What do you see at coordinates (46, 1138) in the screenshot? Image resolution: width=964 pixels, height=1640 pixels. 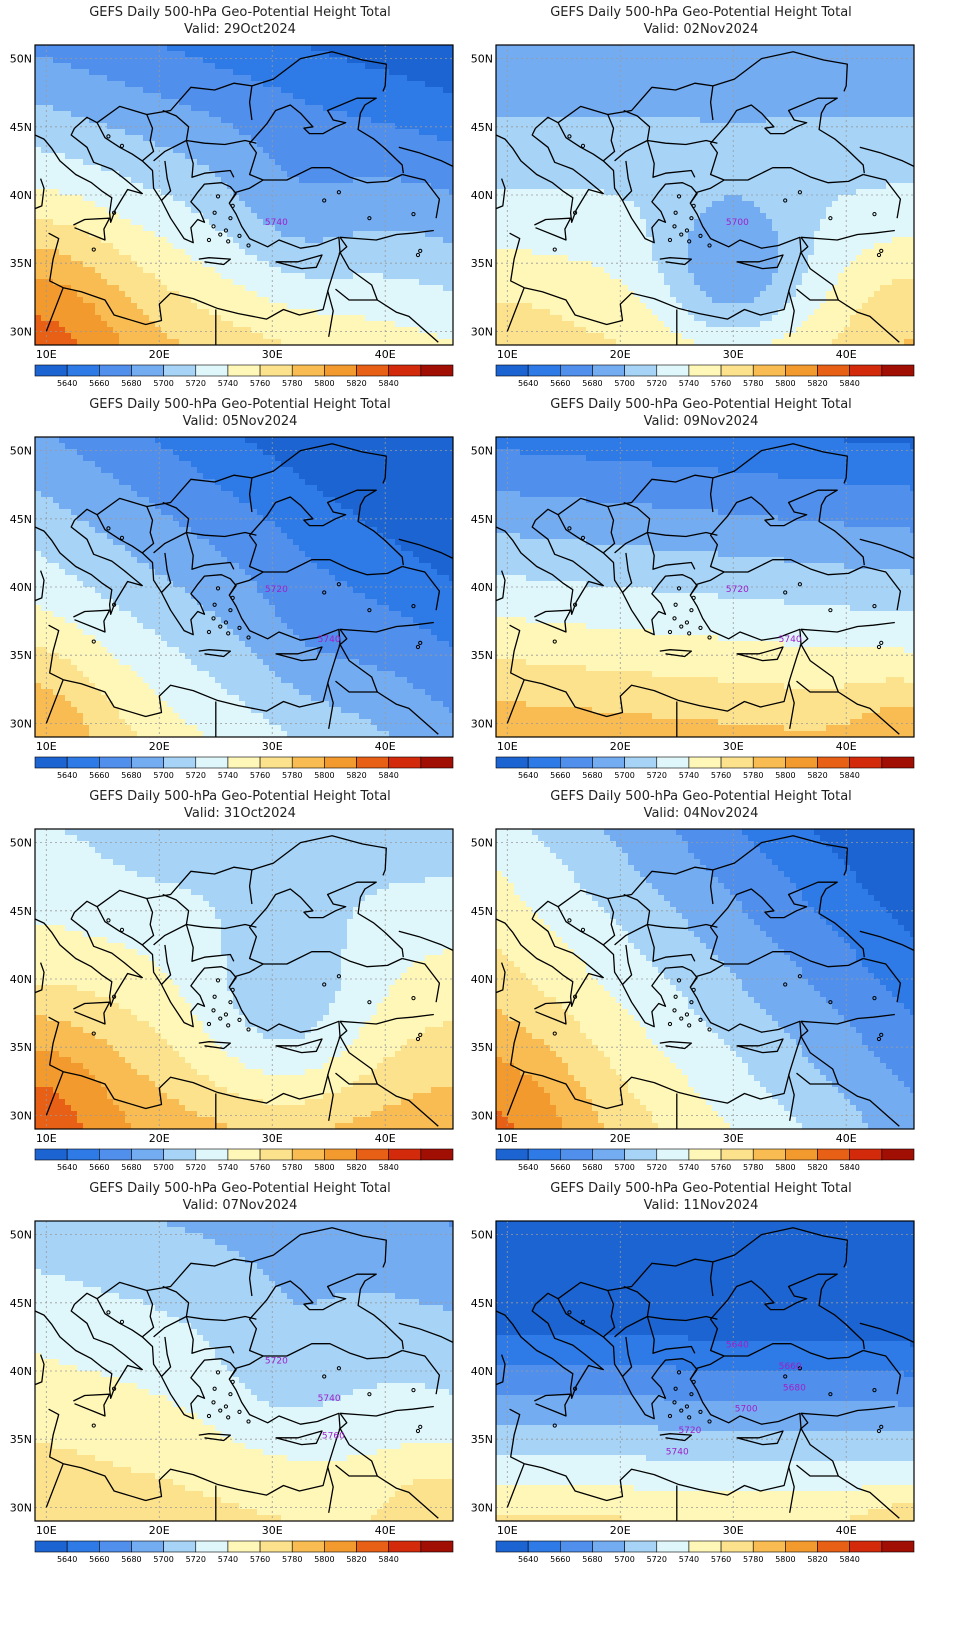 I see `lon-tick-label: 10E` at bounding box center [46, 1138].